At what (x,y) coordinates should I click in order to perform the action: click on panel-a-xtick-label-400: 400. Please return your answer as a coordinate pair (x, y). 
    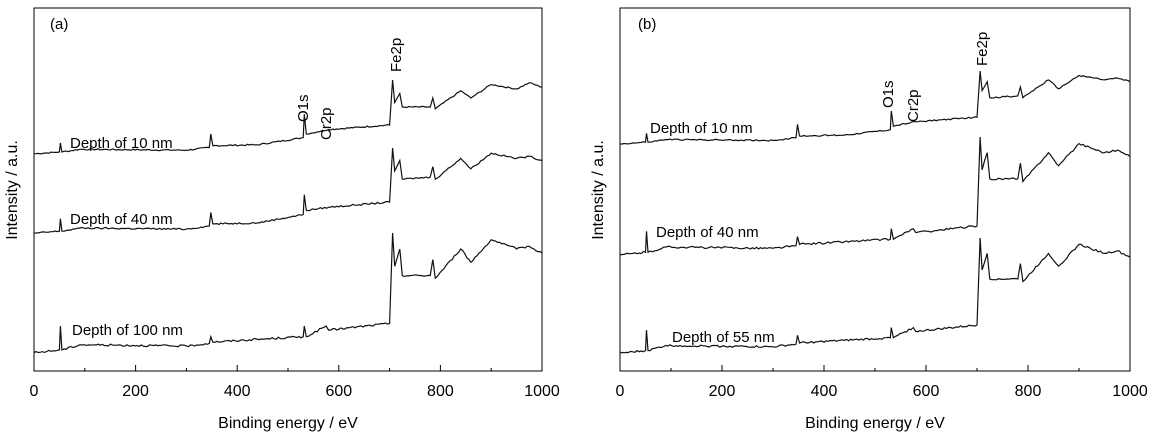
    Looking at the image, I should click on (237, 391).